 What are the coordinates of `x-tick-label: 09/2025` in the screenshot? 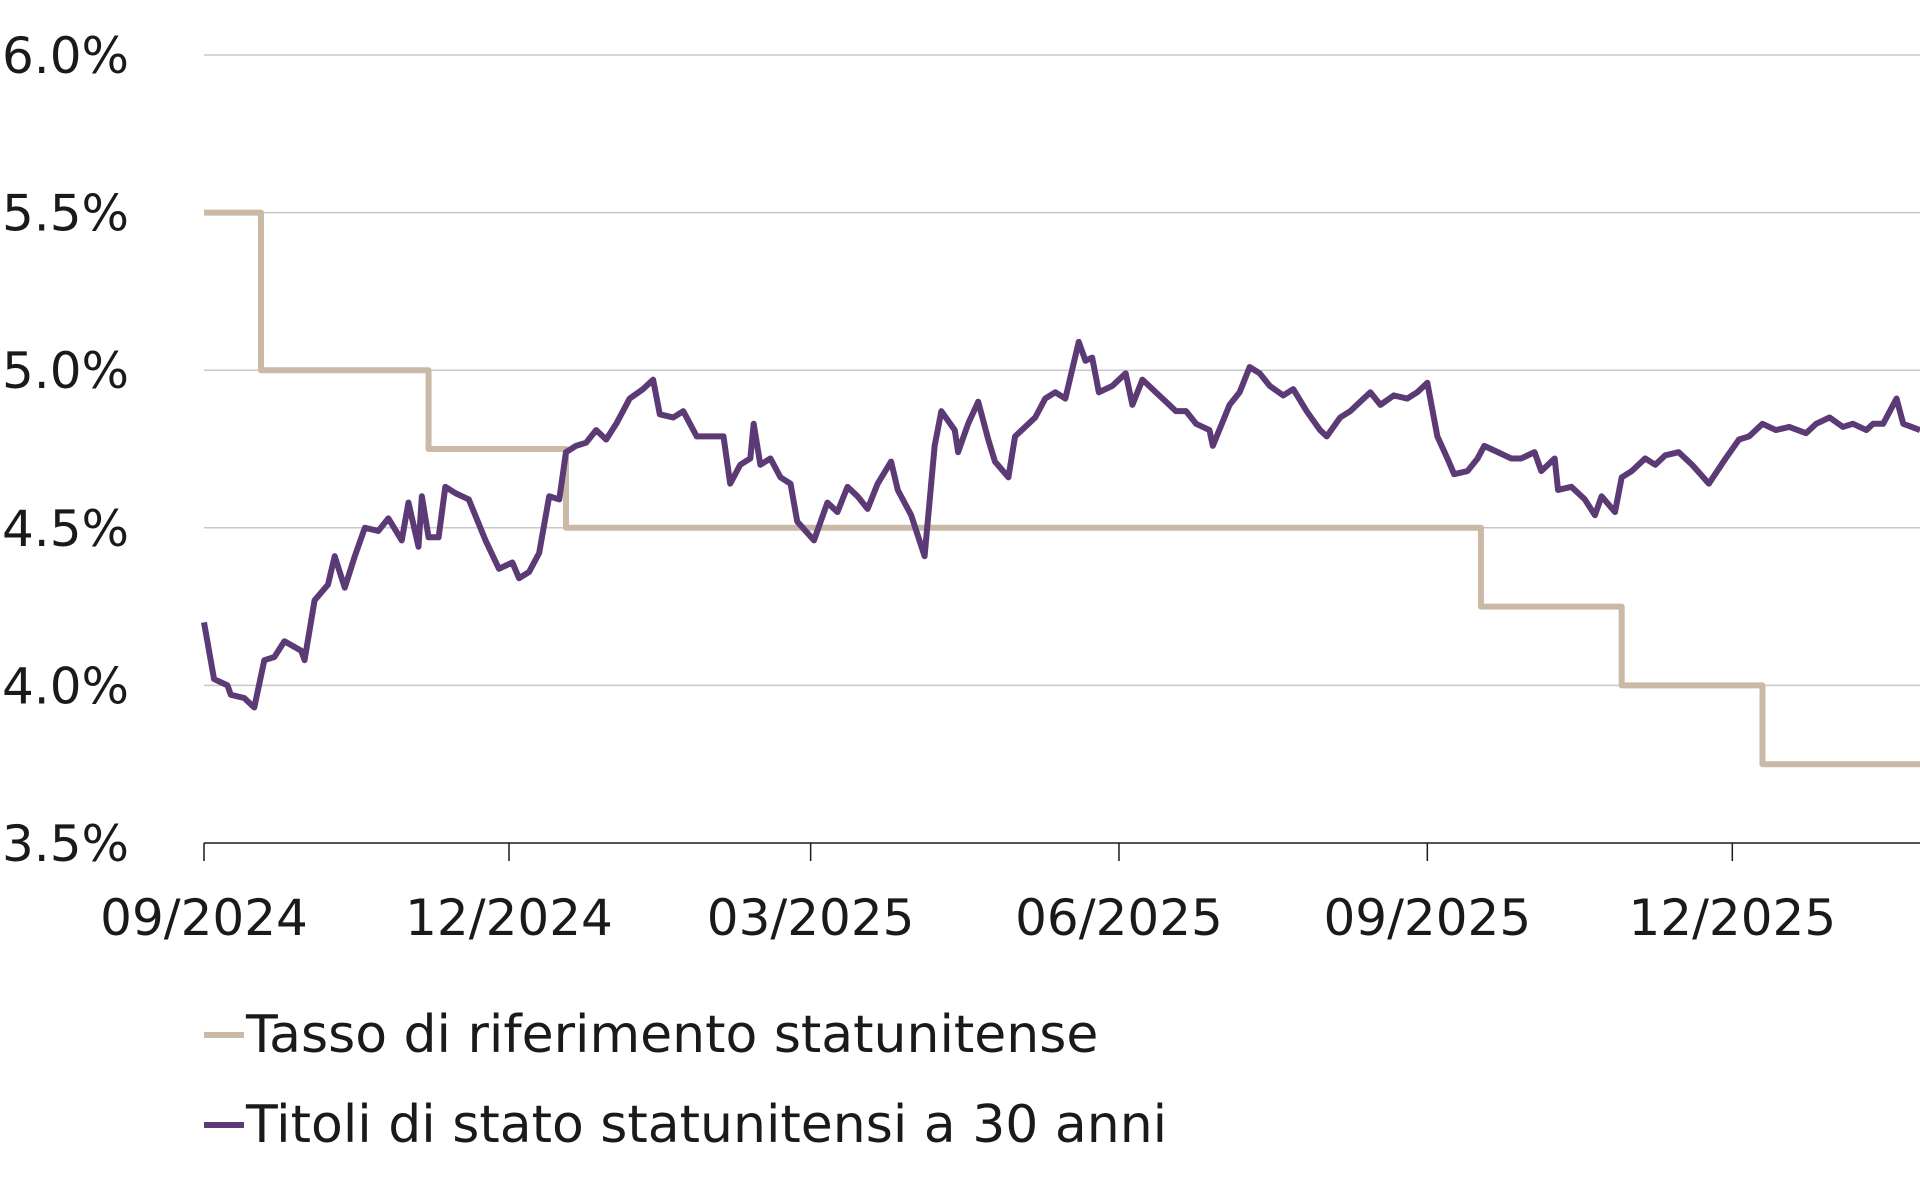 It's located at (1427, 918).